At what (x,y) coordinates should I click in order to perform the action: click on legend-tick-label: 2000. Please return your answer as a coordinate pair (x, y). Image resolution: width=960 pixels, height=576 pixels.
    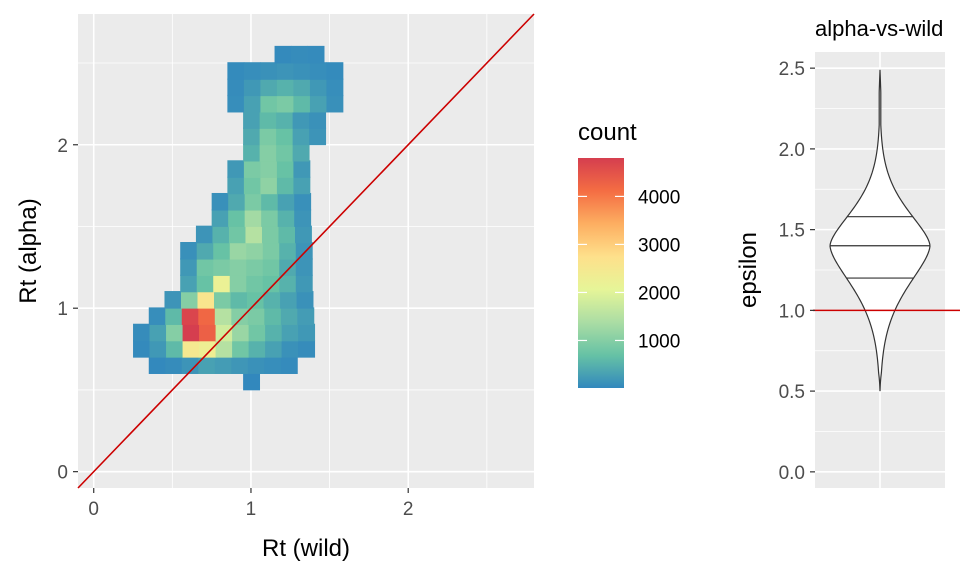
    Looking at the image, I should click on (659, 293).